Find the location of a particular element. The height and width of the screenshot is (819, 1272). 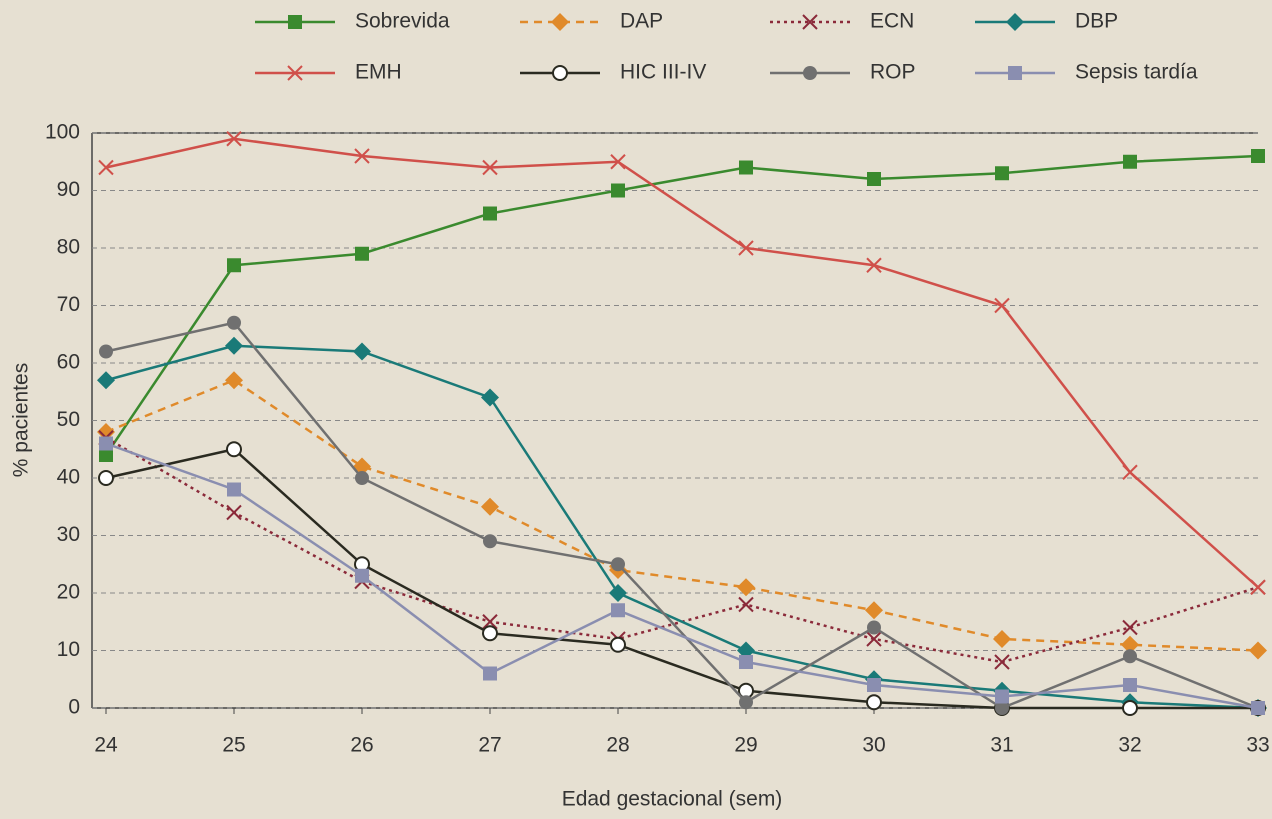

y-tick-label: 50 is located at coordinates (68, 419).